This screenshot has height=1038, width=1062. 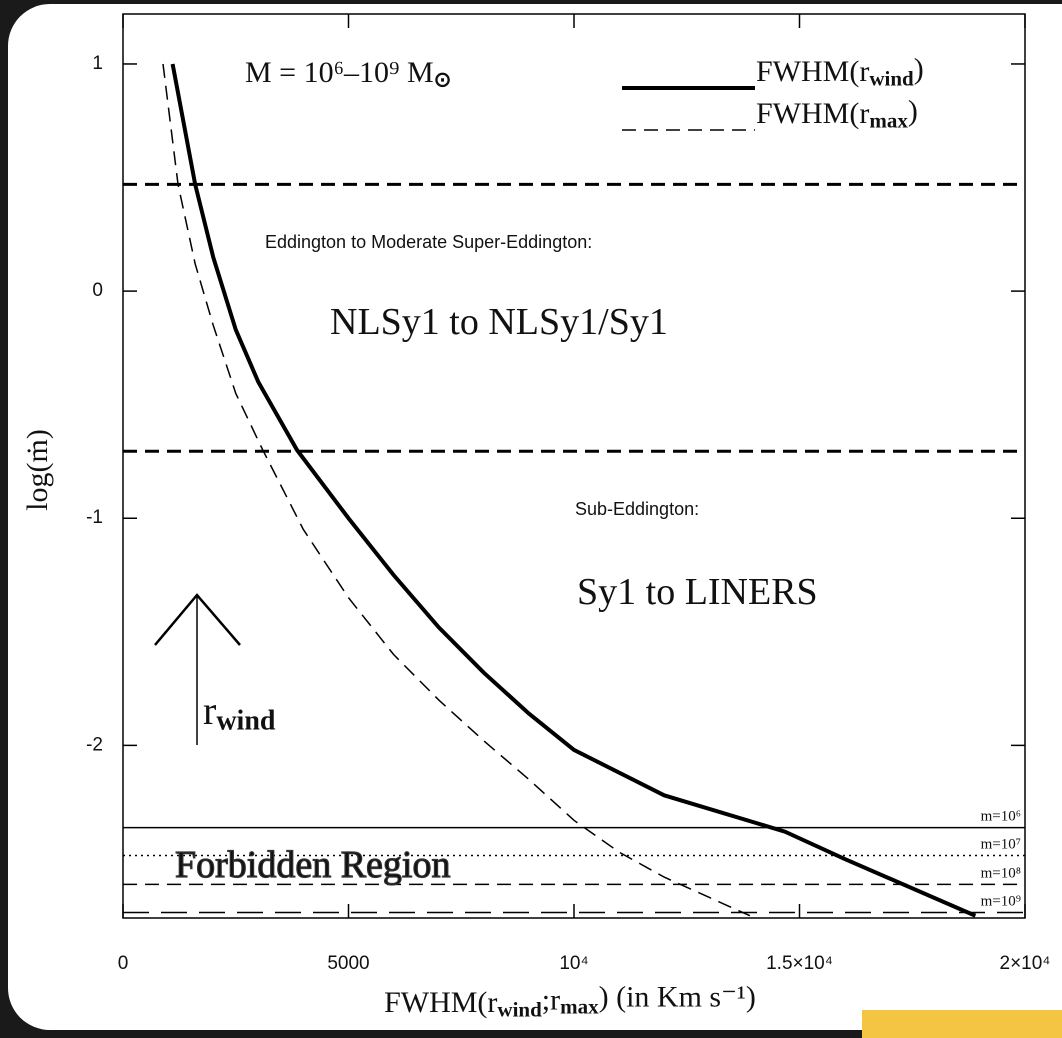 I want to click on y-tick-label: -1, so click(x=94, y=517).